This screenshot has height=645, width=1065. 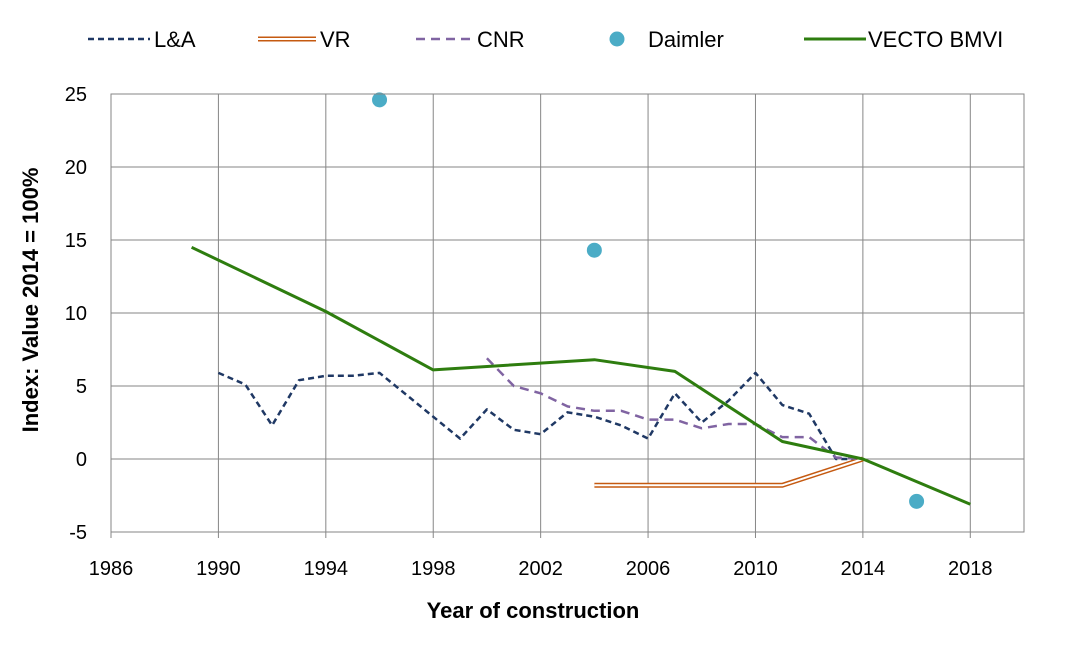 What do you see at coordinates (218, 569) in the screenshot?
I see `x-tick-label: 1990` at bounding box center [218, 569].